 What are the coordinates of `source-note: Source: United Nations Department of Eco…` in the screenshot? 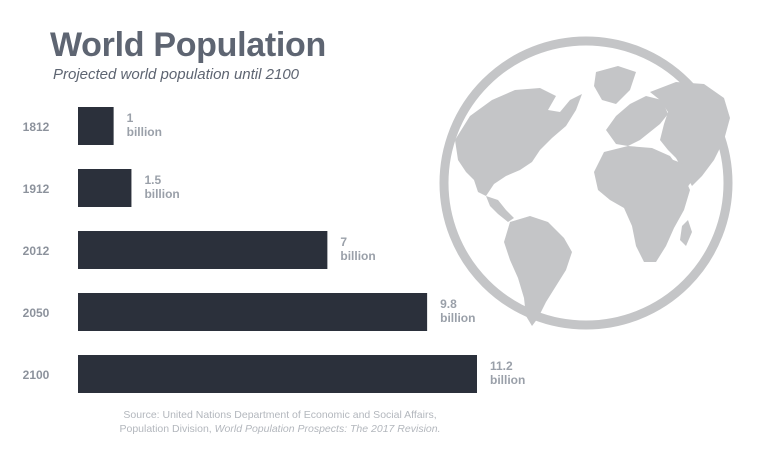 It's located at (280, 422).